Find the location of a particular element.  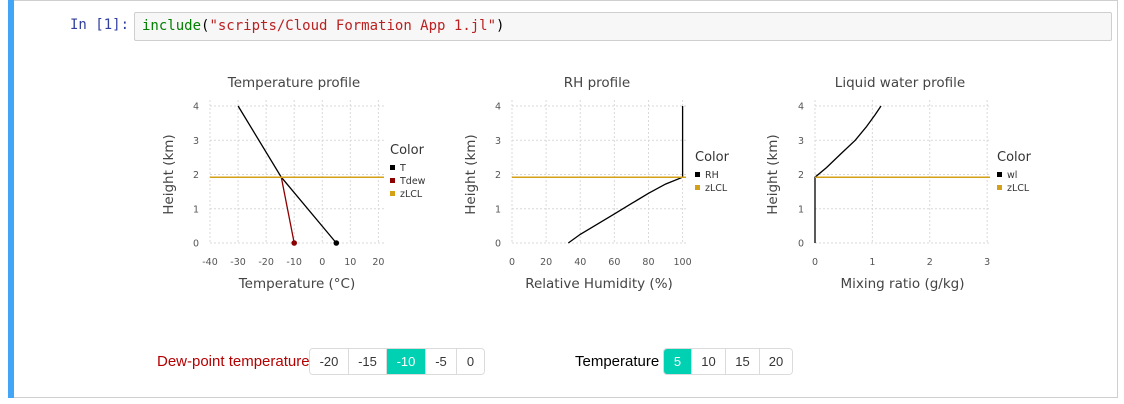

code-string-arg: "scripts/Cloud Formation App 1.jl" is located at coordinates (353, 26).